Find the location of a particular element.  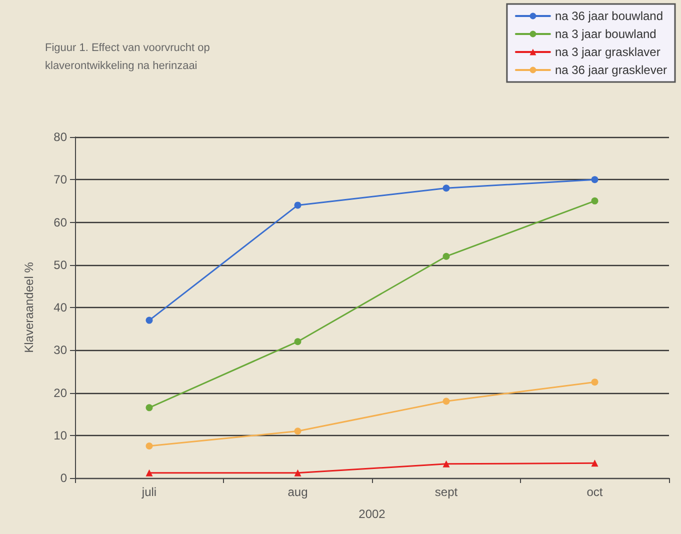

y-tick-label: 70 is located at coordinates (61, 179).